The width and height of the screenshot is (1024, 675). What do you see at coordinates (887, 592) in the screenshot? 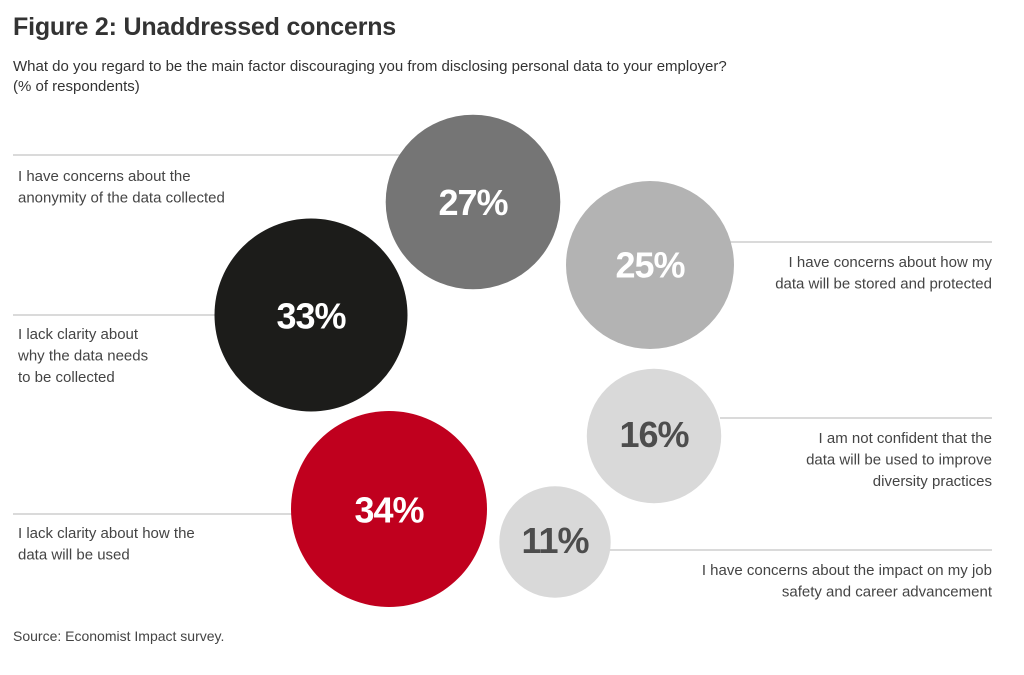
I see `category-label-line: safety and career advancement` at bounding box center [887, 592].